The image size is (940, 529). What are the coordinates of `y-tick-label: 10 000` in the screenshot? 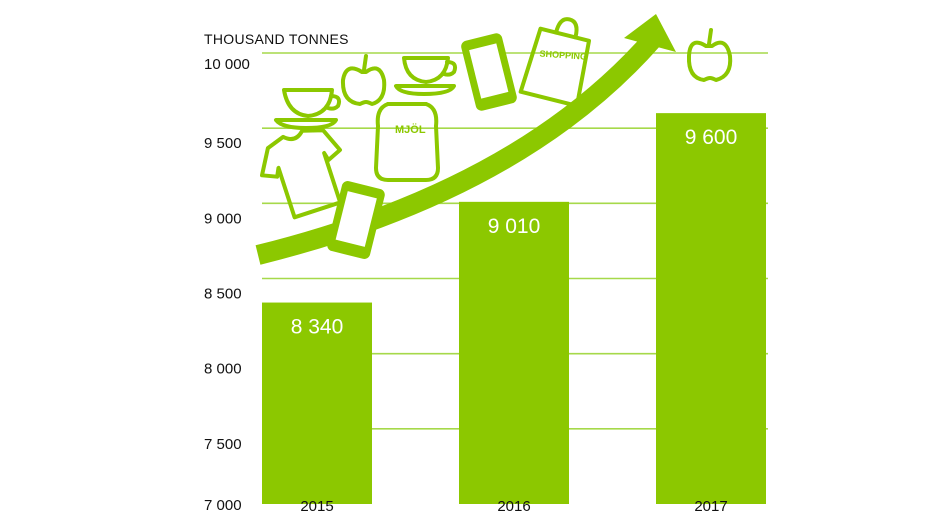 It's located at (227, 64).